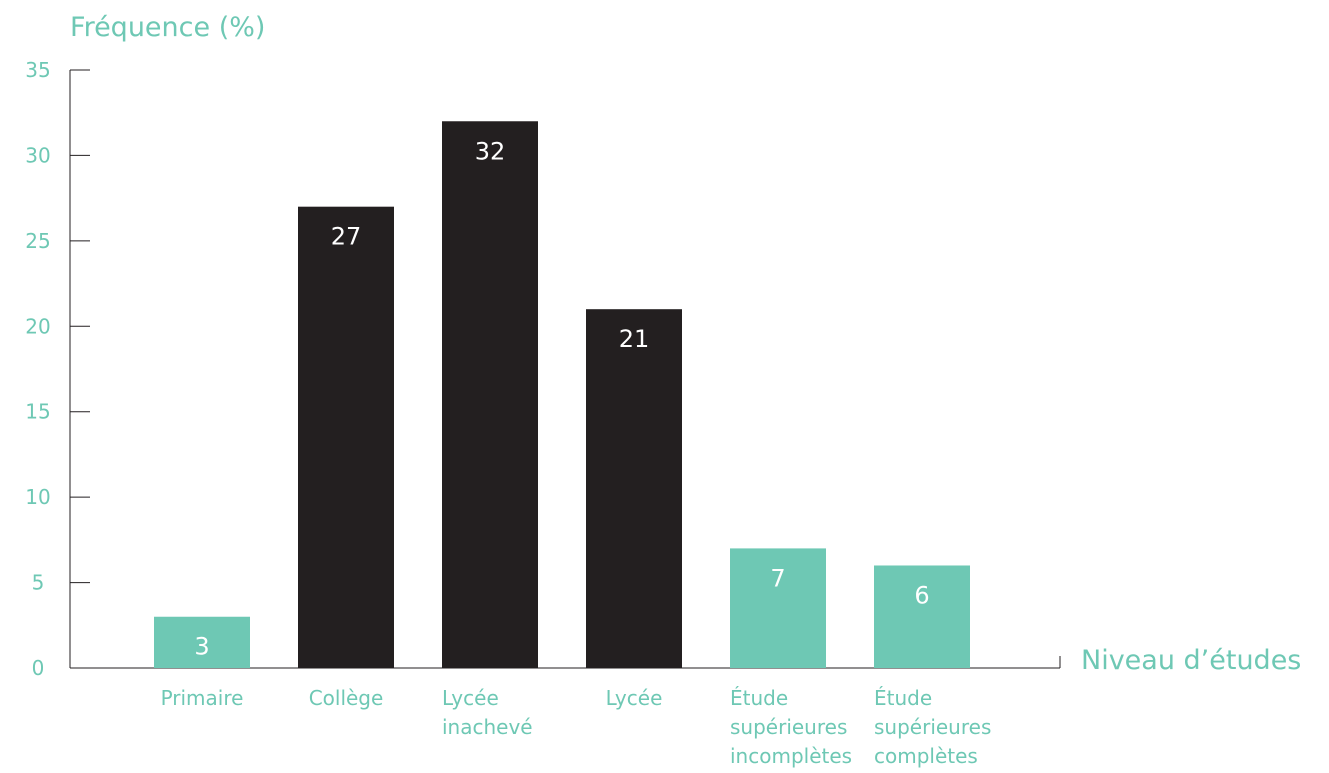  Describe the element at coordinates (38, 583) in the screenshot. I see `y-tick-label: 5` at that location.